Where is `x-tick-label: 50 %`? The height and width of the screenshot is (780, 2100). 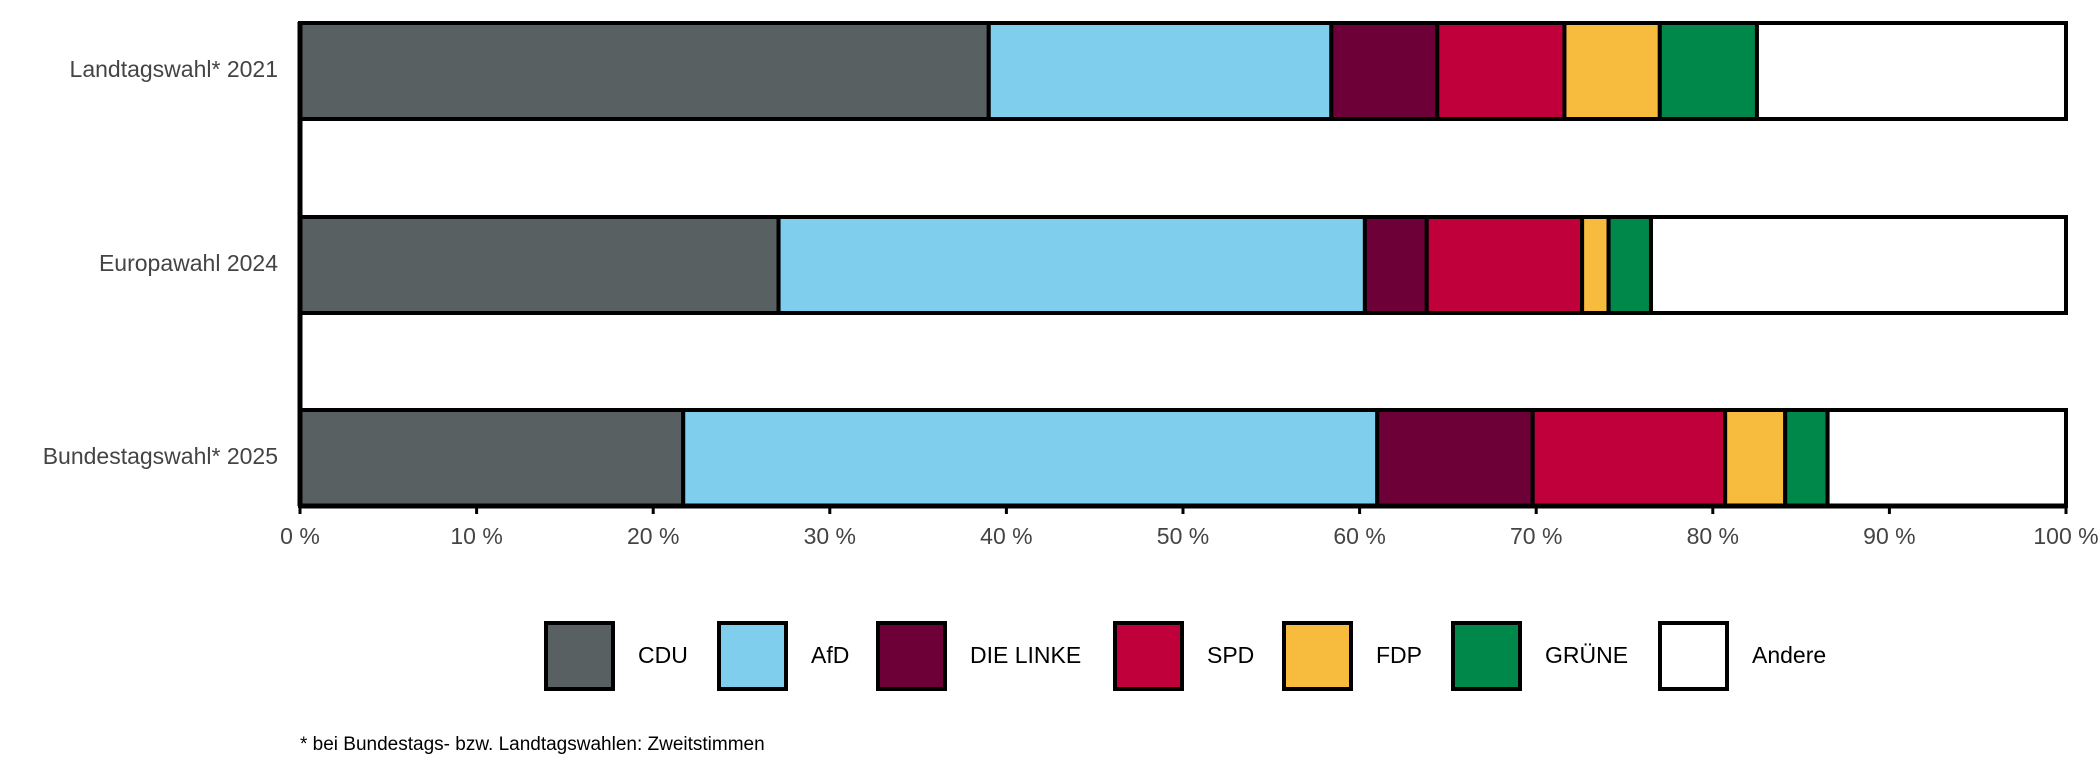
x-tick-label: 50 % is located at coordinates (1183, 536).